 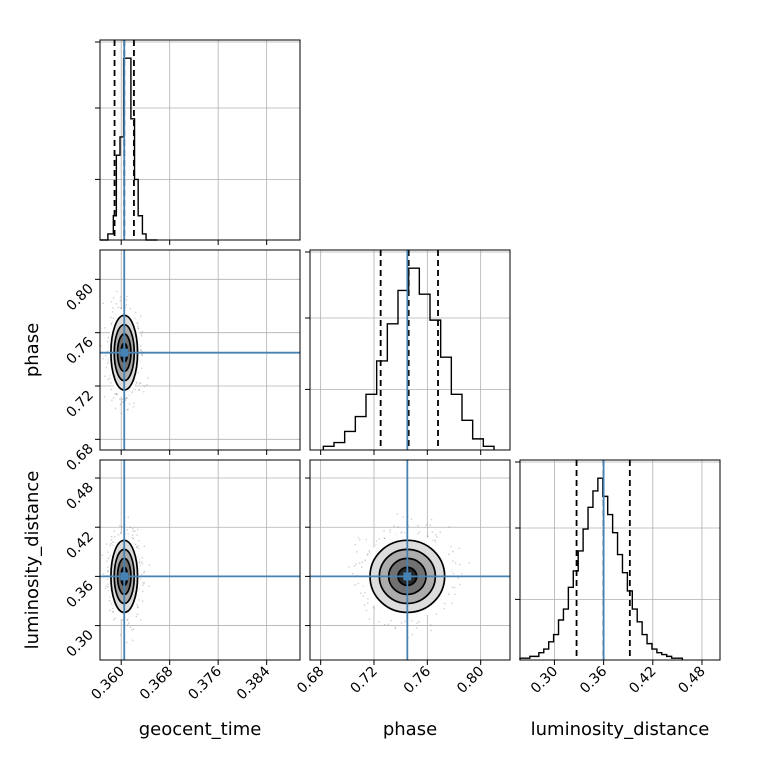 What do you see at coordinates (642, 680) in the screenshot?
I see `x-tick-label: 0.42` at bounding box center [642, 680].